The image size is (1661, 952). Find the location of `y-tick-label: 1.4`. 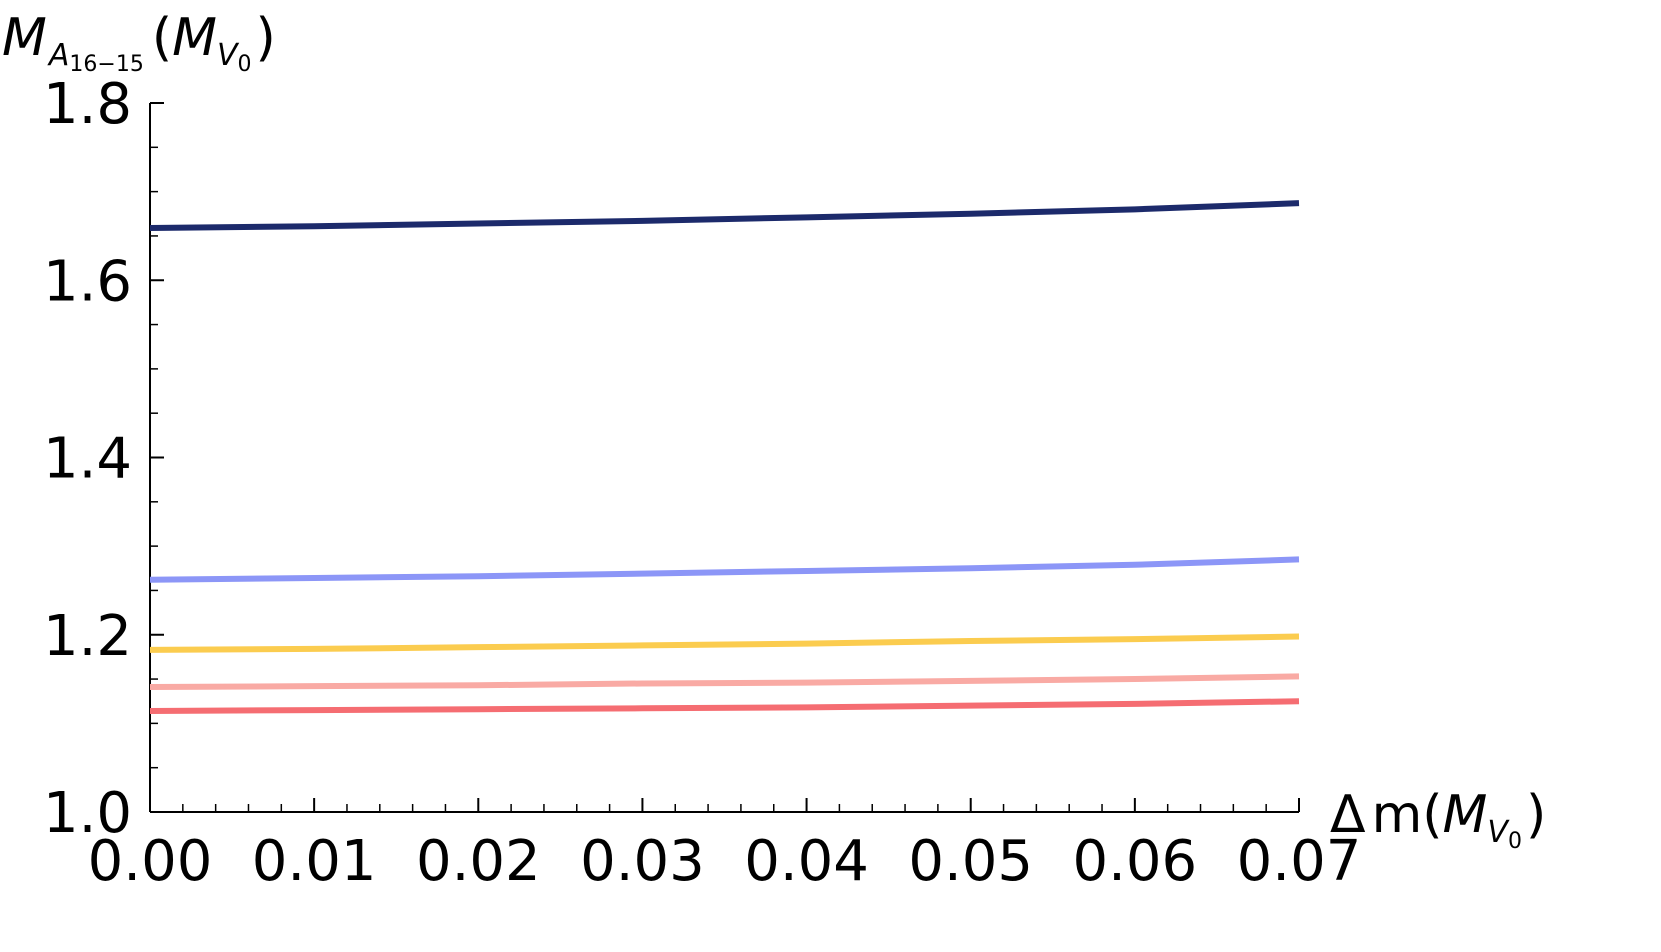

y-tick-label: 1.4 is located at coordinates (87, 459).